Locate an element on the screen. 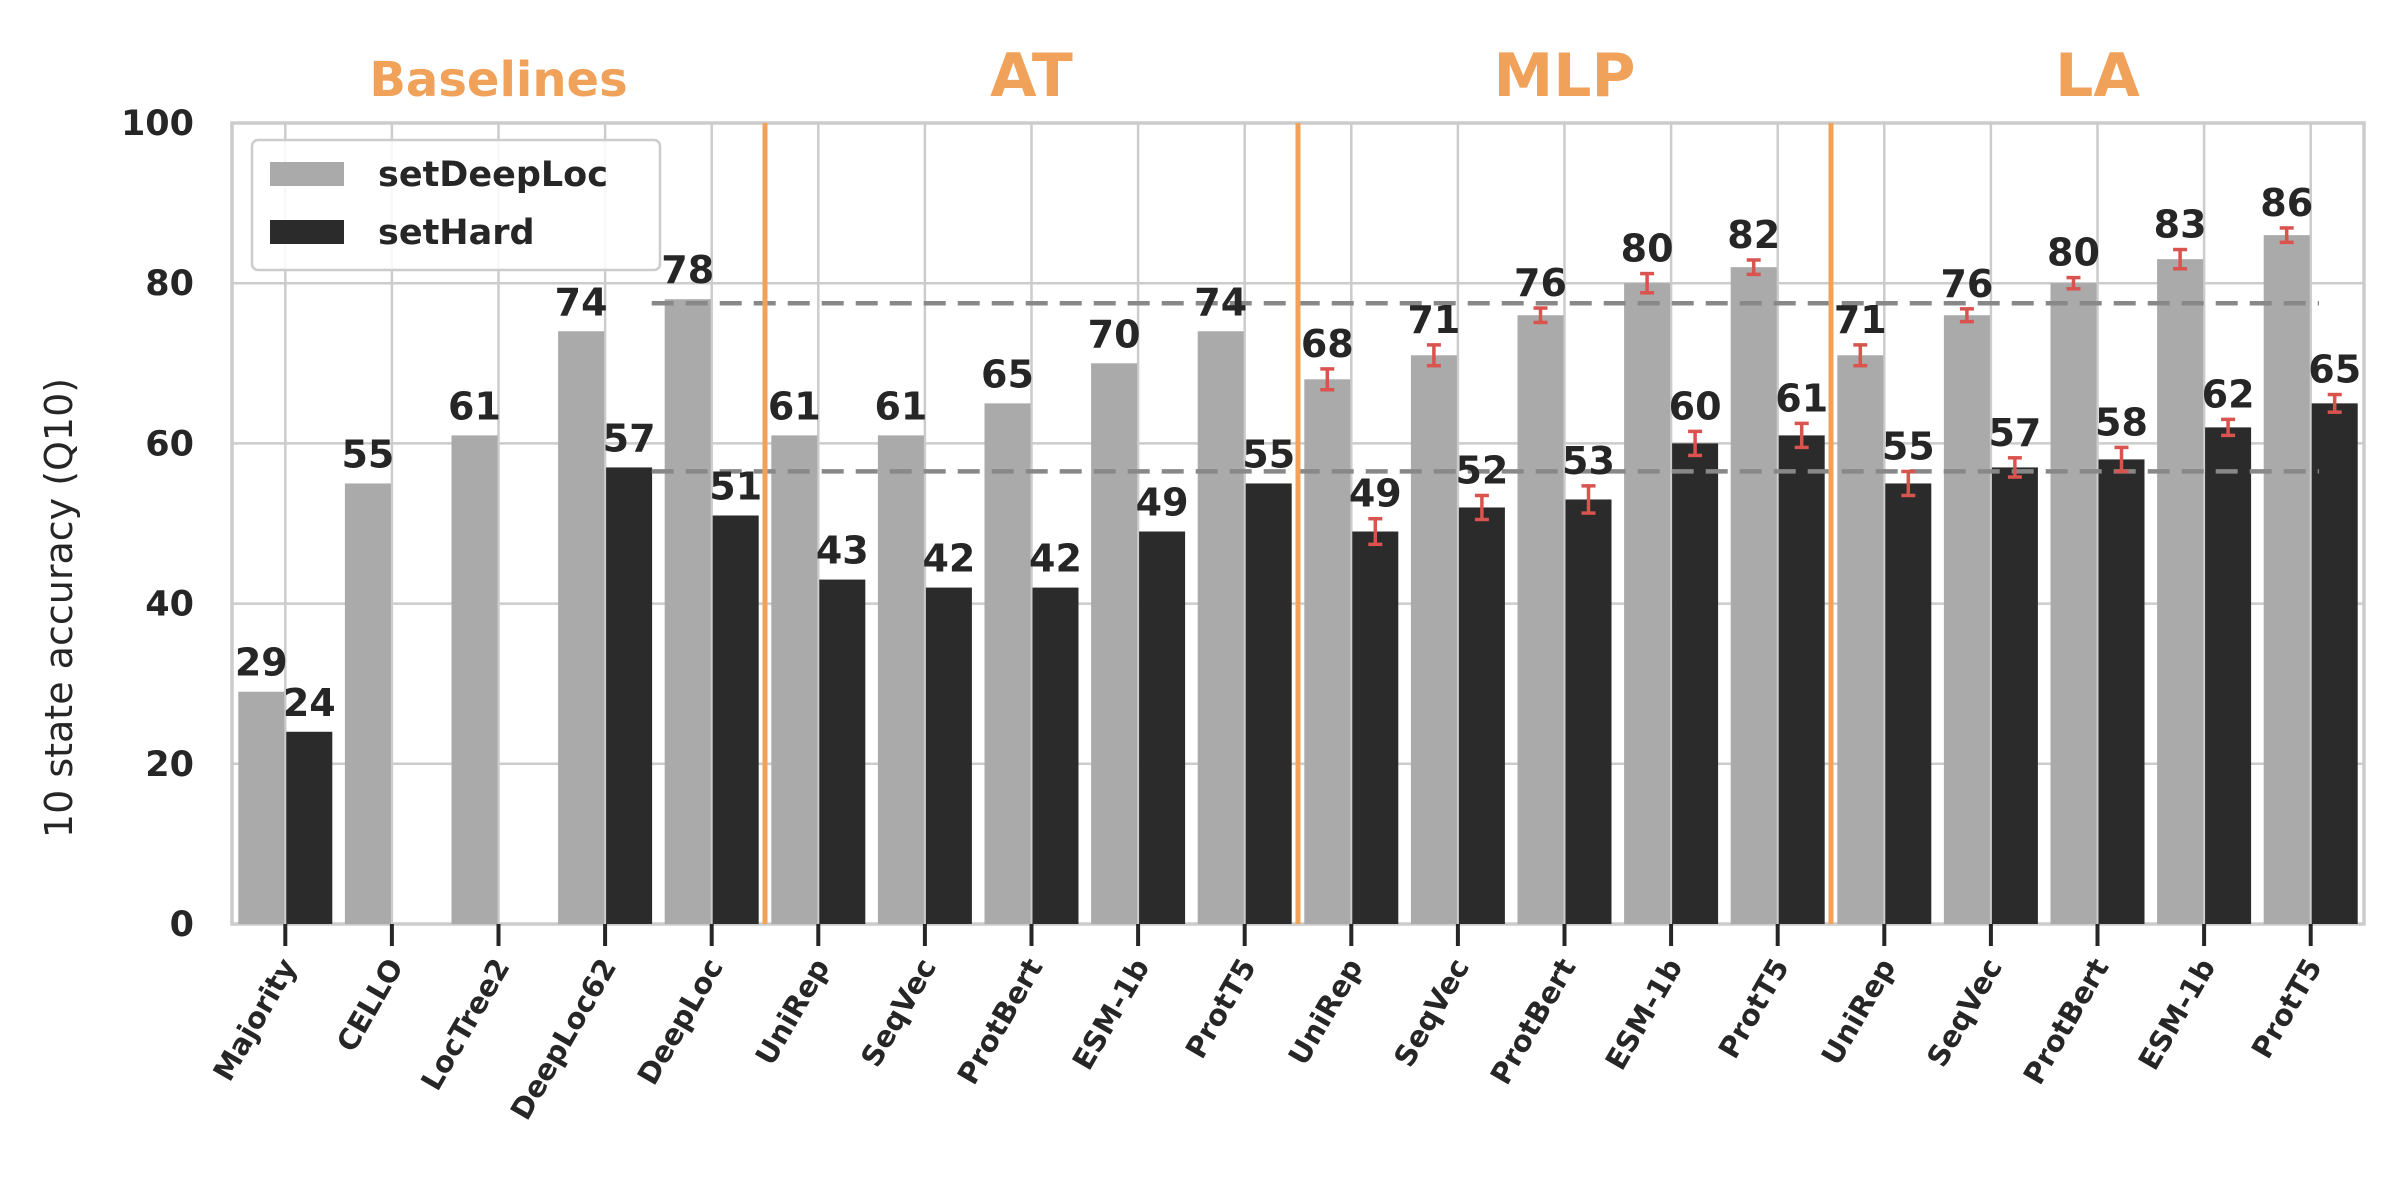 Image resolution: width=2400 pixels, height=1200 pixels. group-label: Baselines is located at coordinates (498, 80).